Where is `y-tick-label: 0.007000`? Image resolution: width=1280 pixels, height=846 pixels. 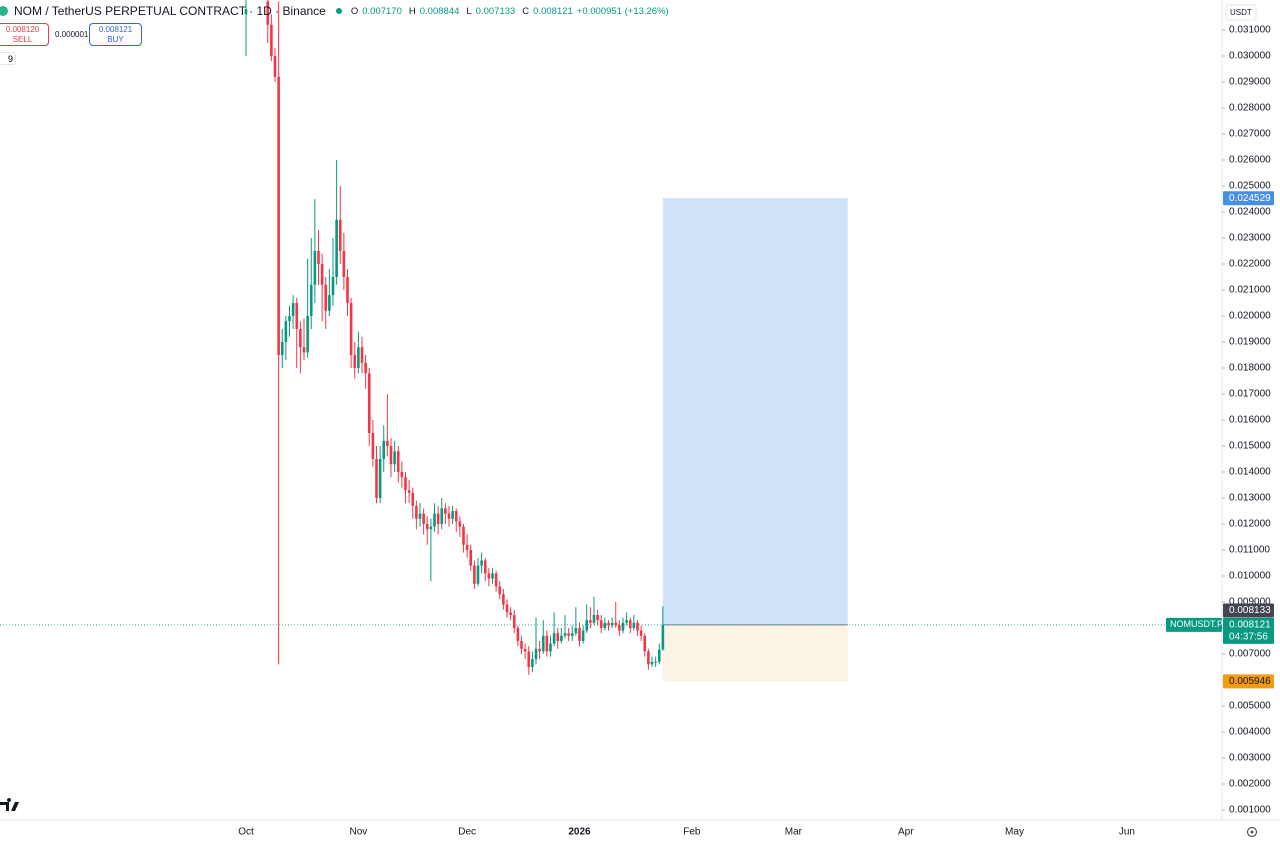
y-tick-label: 0.007000 is located at coordinates (1250, 654).